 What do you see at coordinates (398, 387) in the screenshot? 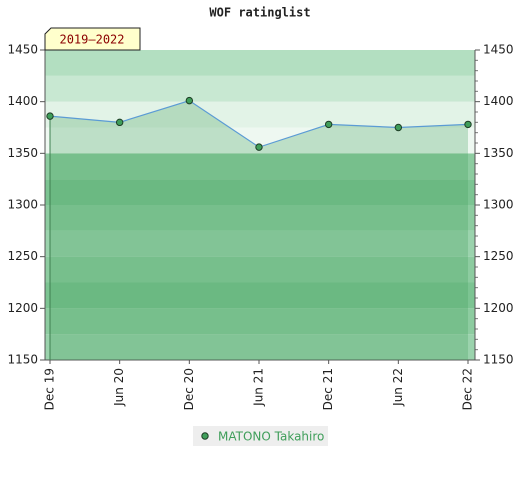
I see `x-tick-label: Jun 22` at bounding box center [398, 387].